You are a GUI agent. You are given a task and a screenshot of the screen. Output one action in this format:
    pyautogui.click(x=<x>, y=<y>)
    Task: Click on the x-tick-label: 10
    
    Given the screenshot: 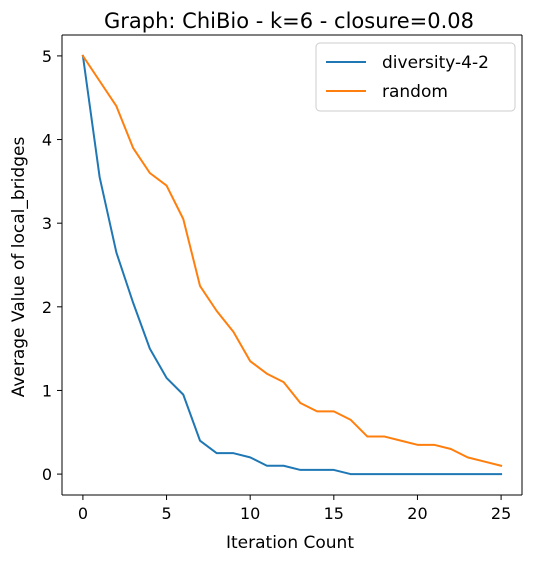 What is the action you would take?
    pyautogui.click(x=250, y=513)
    